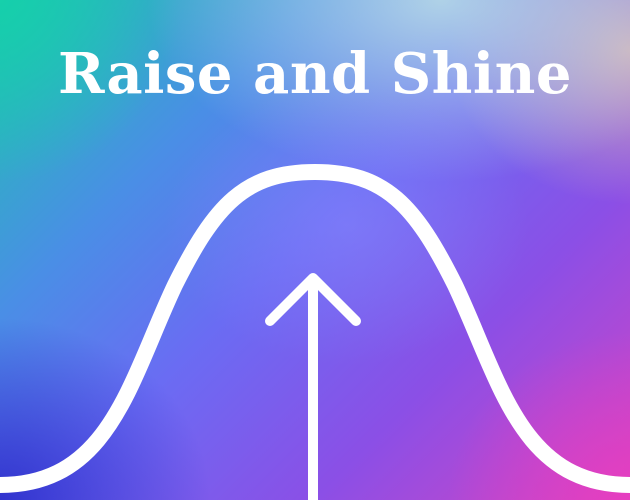 The height and width of the screenshot is (500, 630). I want to click on poster-headline: Raise and Shine, so click(315, 74).